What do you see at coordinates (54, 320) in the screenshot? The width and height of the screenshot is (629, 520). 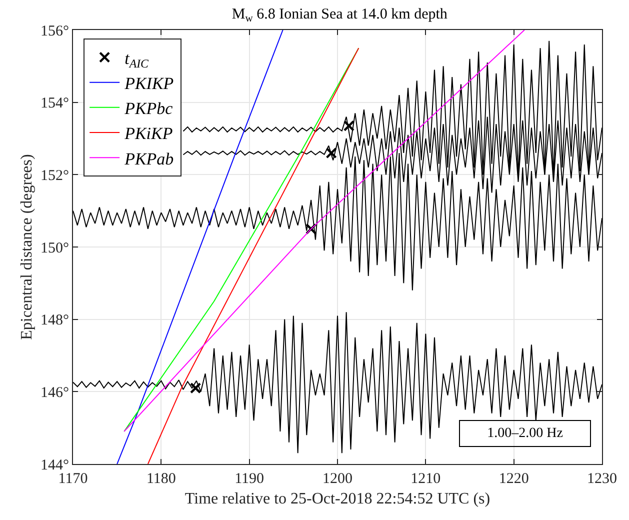 I see `y-tick-label: 148°` at bounding box center [54, 320].